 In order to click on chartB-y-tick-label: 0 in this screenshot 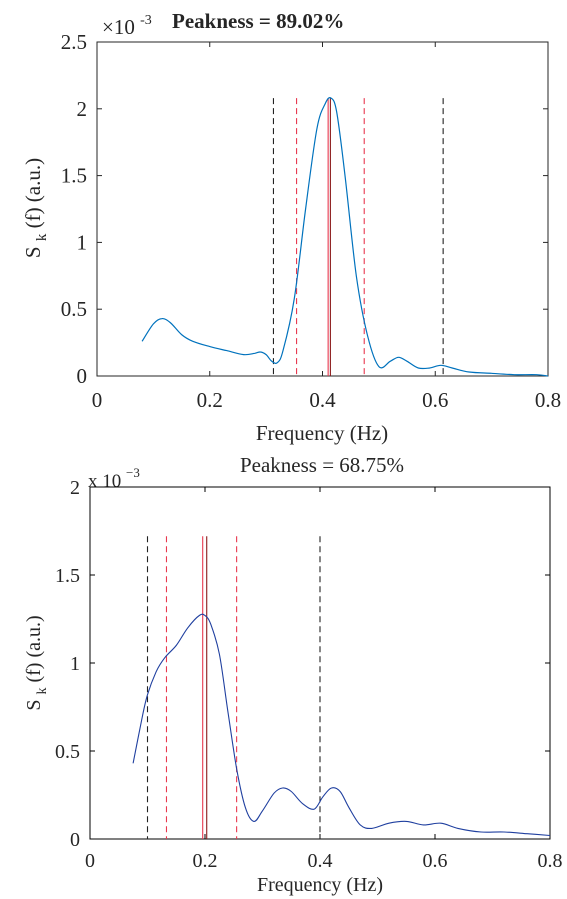, I will do `click(75, 840)`.